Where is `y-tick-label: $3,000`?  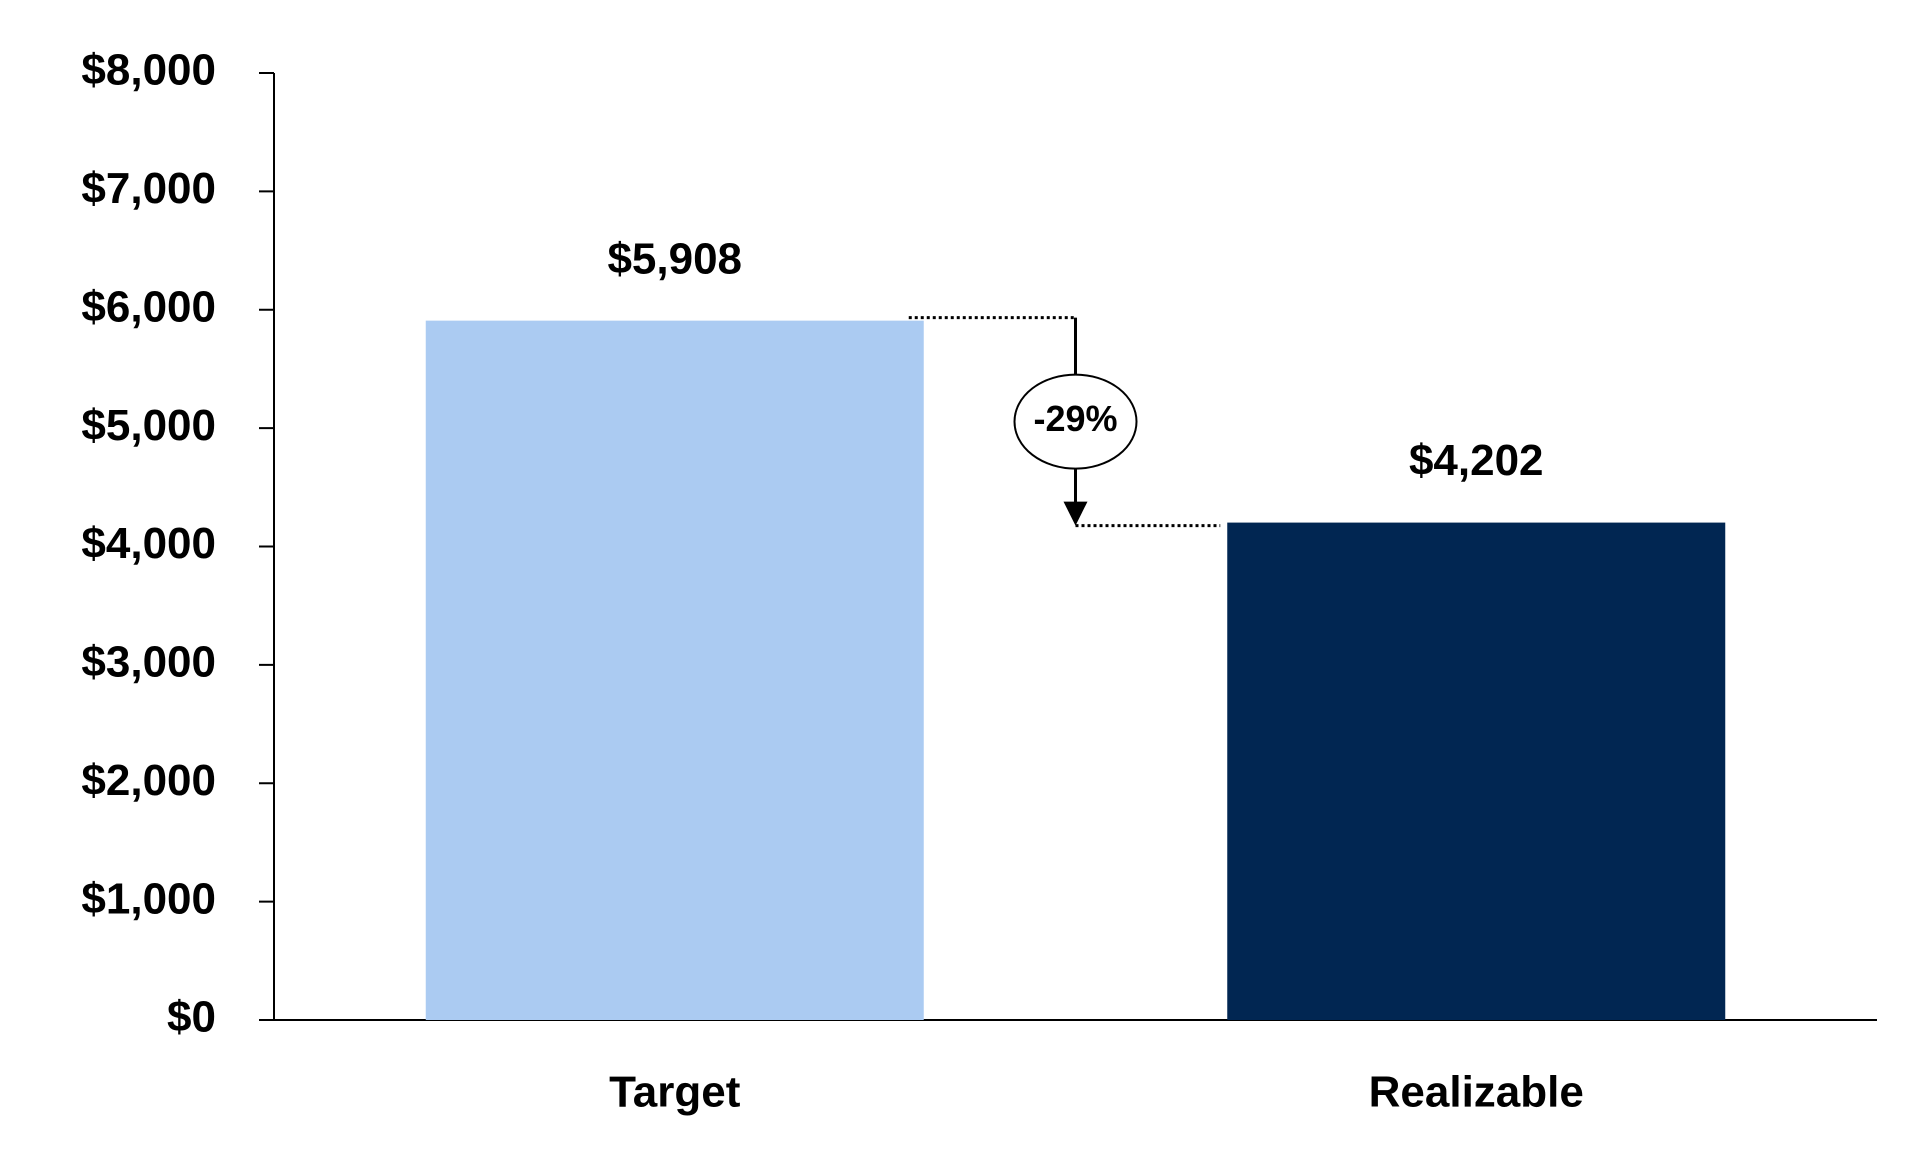 y-tick-label: $3,000 is located at coordinates (148, 662).